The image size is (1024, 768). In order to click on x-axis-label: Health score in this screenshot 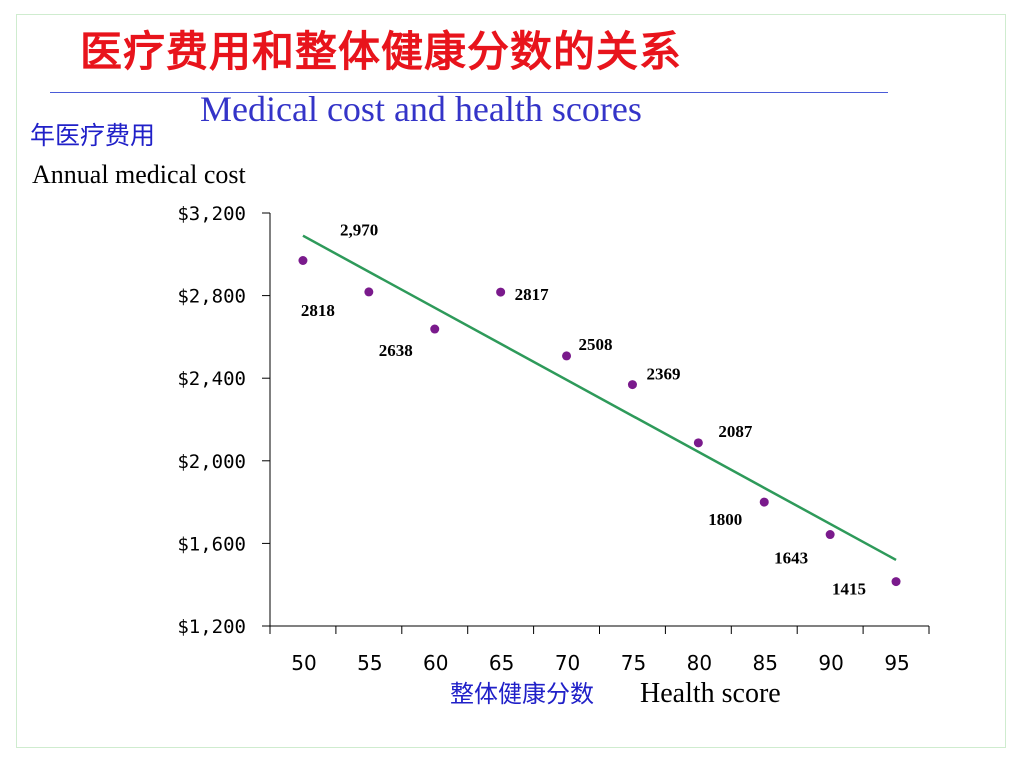, I will do `click(710, 693)`.